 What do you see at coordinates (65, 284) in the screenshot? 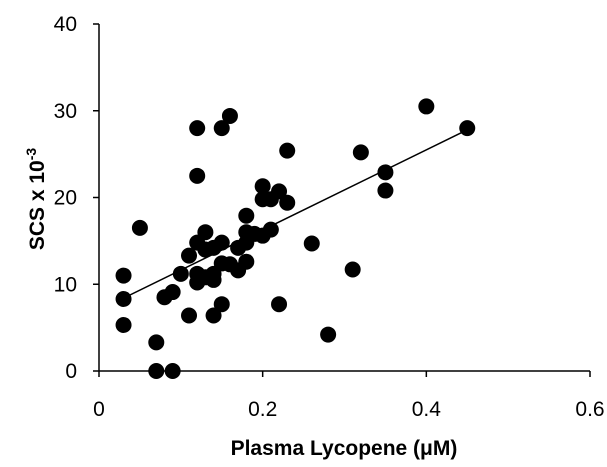
I see `y-tick-label: 10` at bounding box center [65, 284].